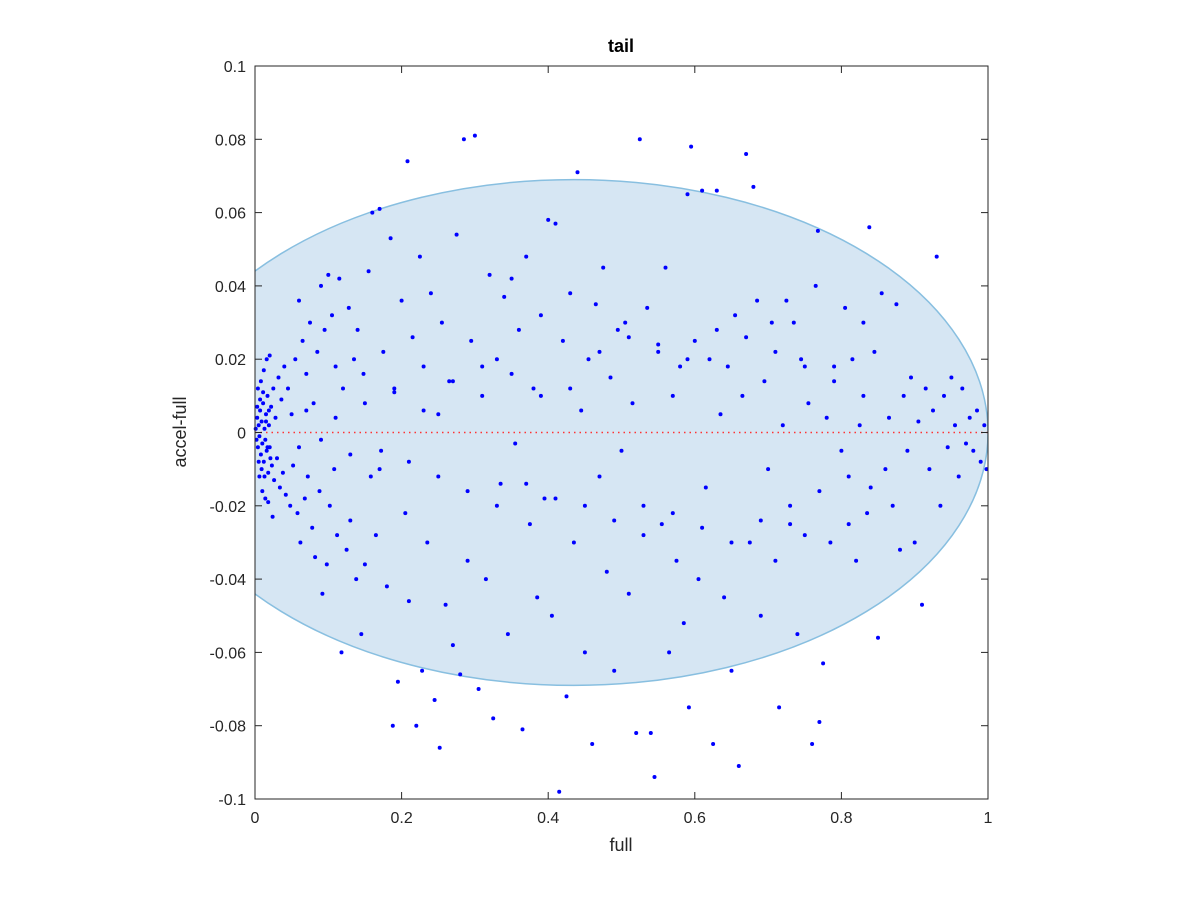  What do you see at coordinates (230, 214) in the screenshot?
I see `y-tick-label: 0.06` at bounding box center [230, 214].